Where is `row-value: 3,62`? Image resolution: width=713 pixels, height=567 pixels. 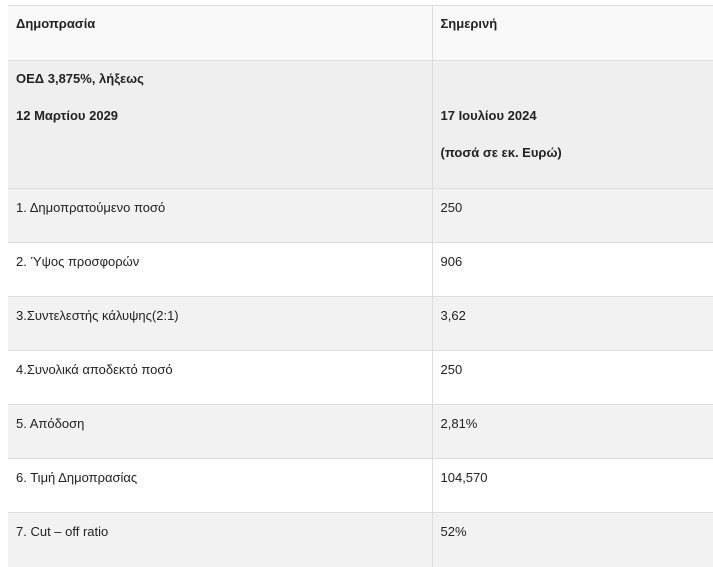
row-value: 3,62 is located at coordinates (572, 323).